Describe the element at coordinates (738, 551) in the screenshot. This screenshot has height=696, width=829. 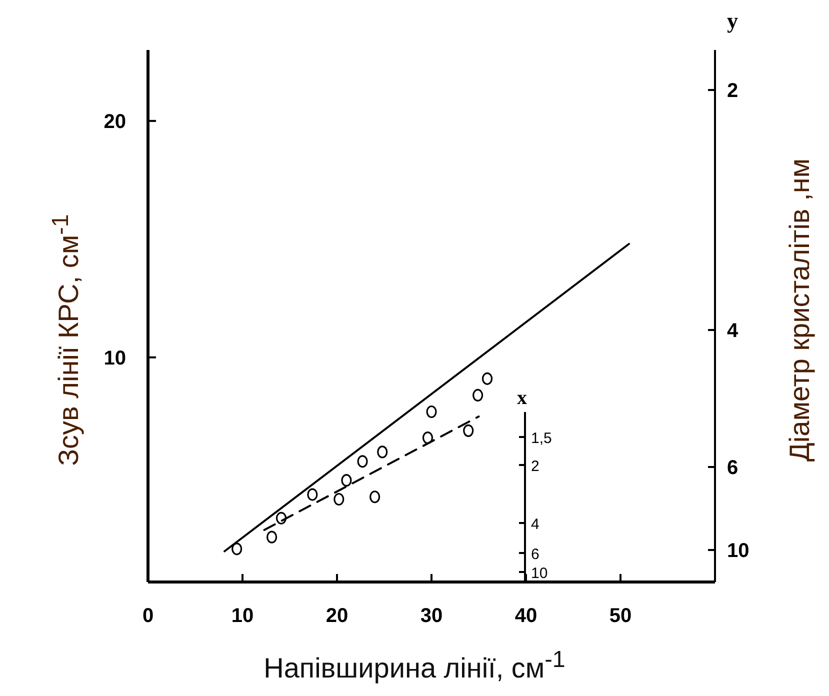
I see `text: 10` at that location.